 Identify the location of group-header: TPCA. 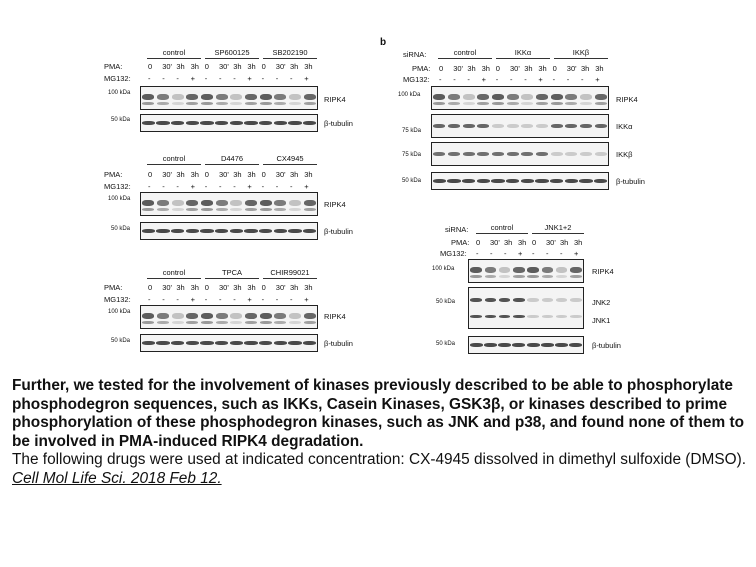
(232, 273).